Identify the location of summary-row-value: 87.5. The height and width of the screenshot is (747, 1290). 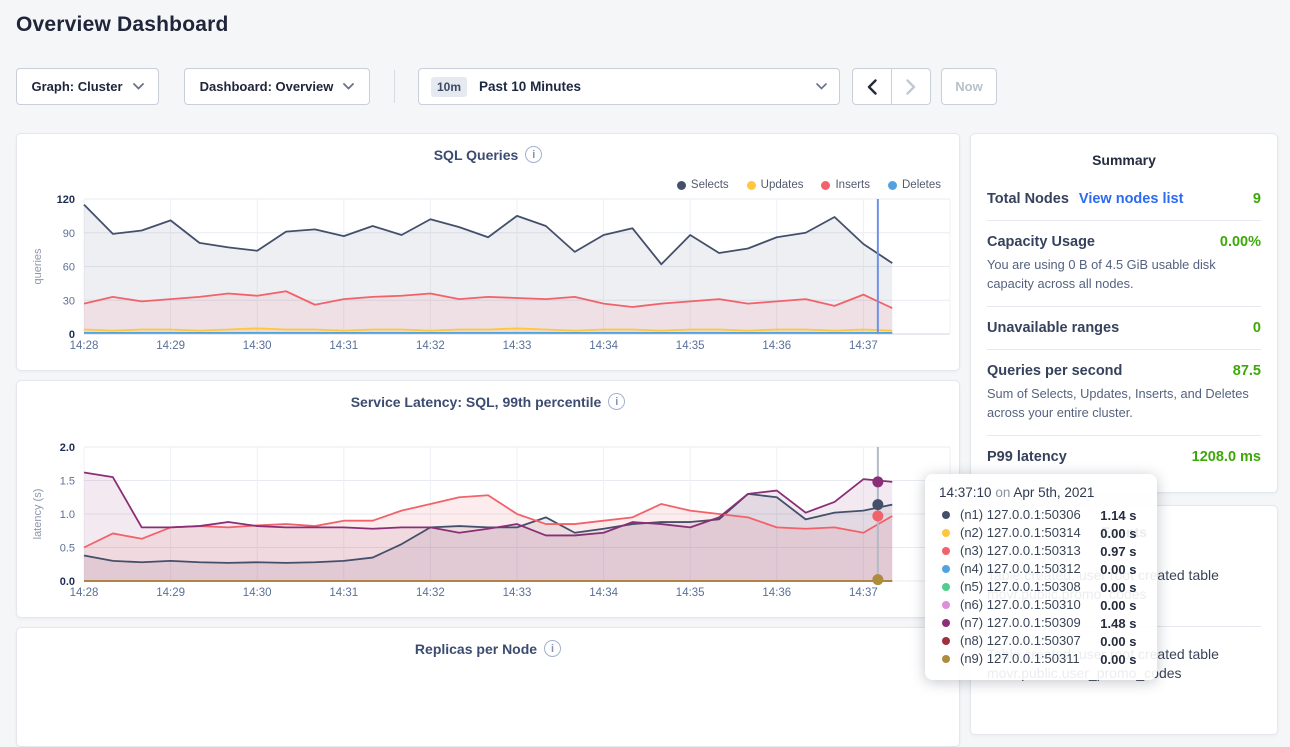
(1246, 371).